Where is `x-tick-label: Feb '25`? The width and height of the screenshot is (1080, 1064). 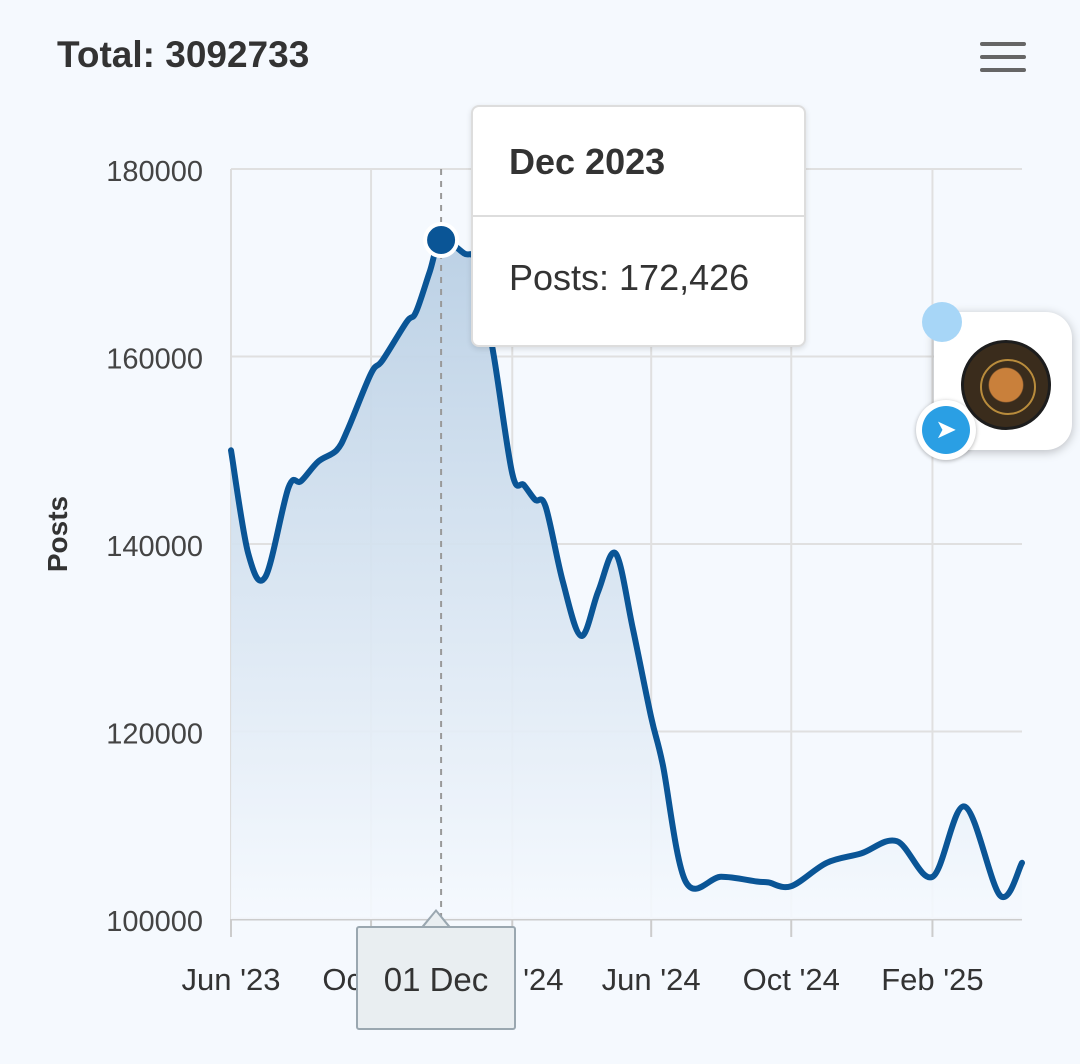 x-tick-label: Feb '25 is located at coordinates (932, 979).